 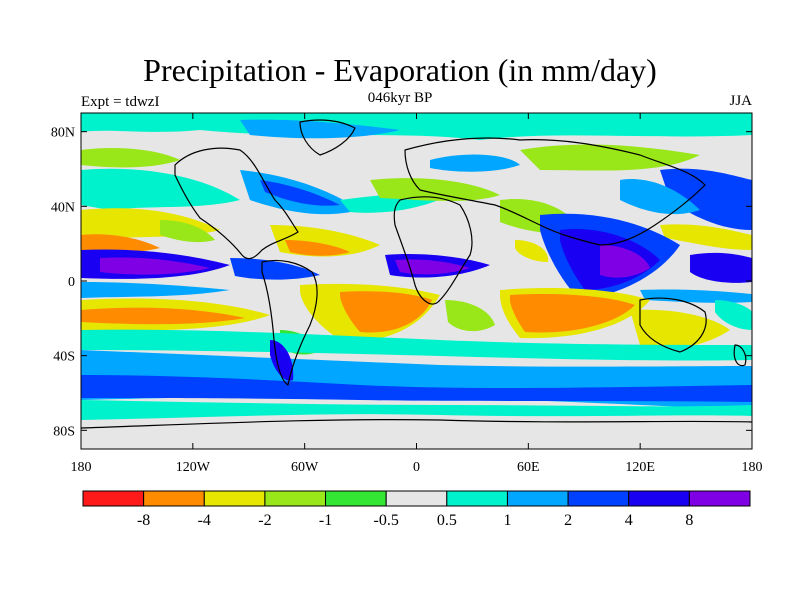 I want to click on colorbar-label: -0.5, so click(x=386, y=520).